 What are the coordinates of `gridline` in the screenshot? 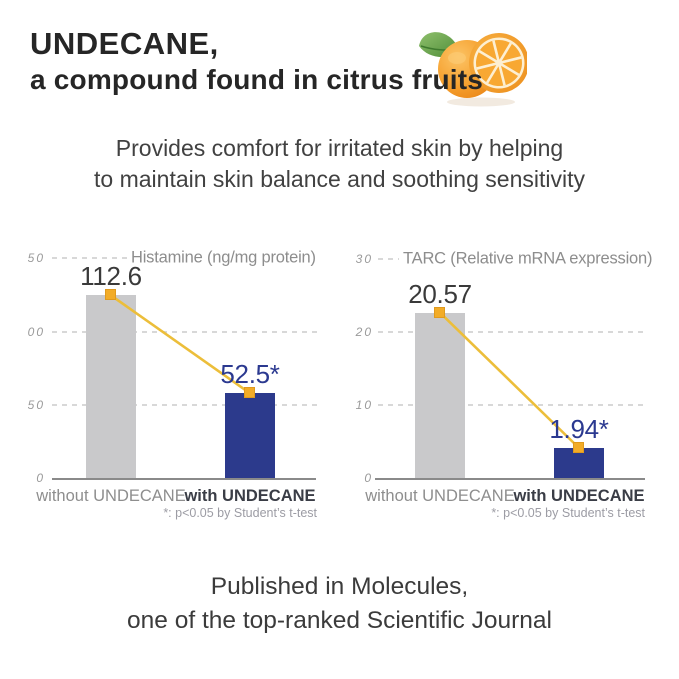 It's located at (184, 405).